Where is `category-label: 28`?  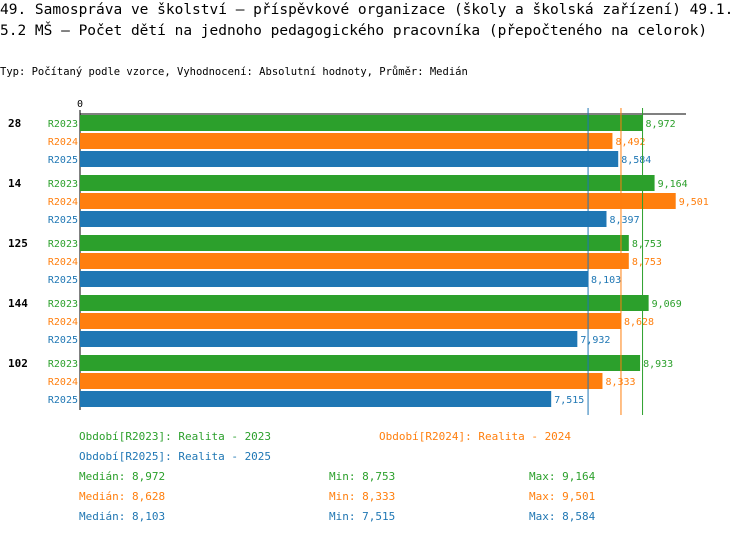
category-label: 28 is located at coordinates (14, 123).